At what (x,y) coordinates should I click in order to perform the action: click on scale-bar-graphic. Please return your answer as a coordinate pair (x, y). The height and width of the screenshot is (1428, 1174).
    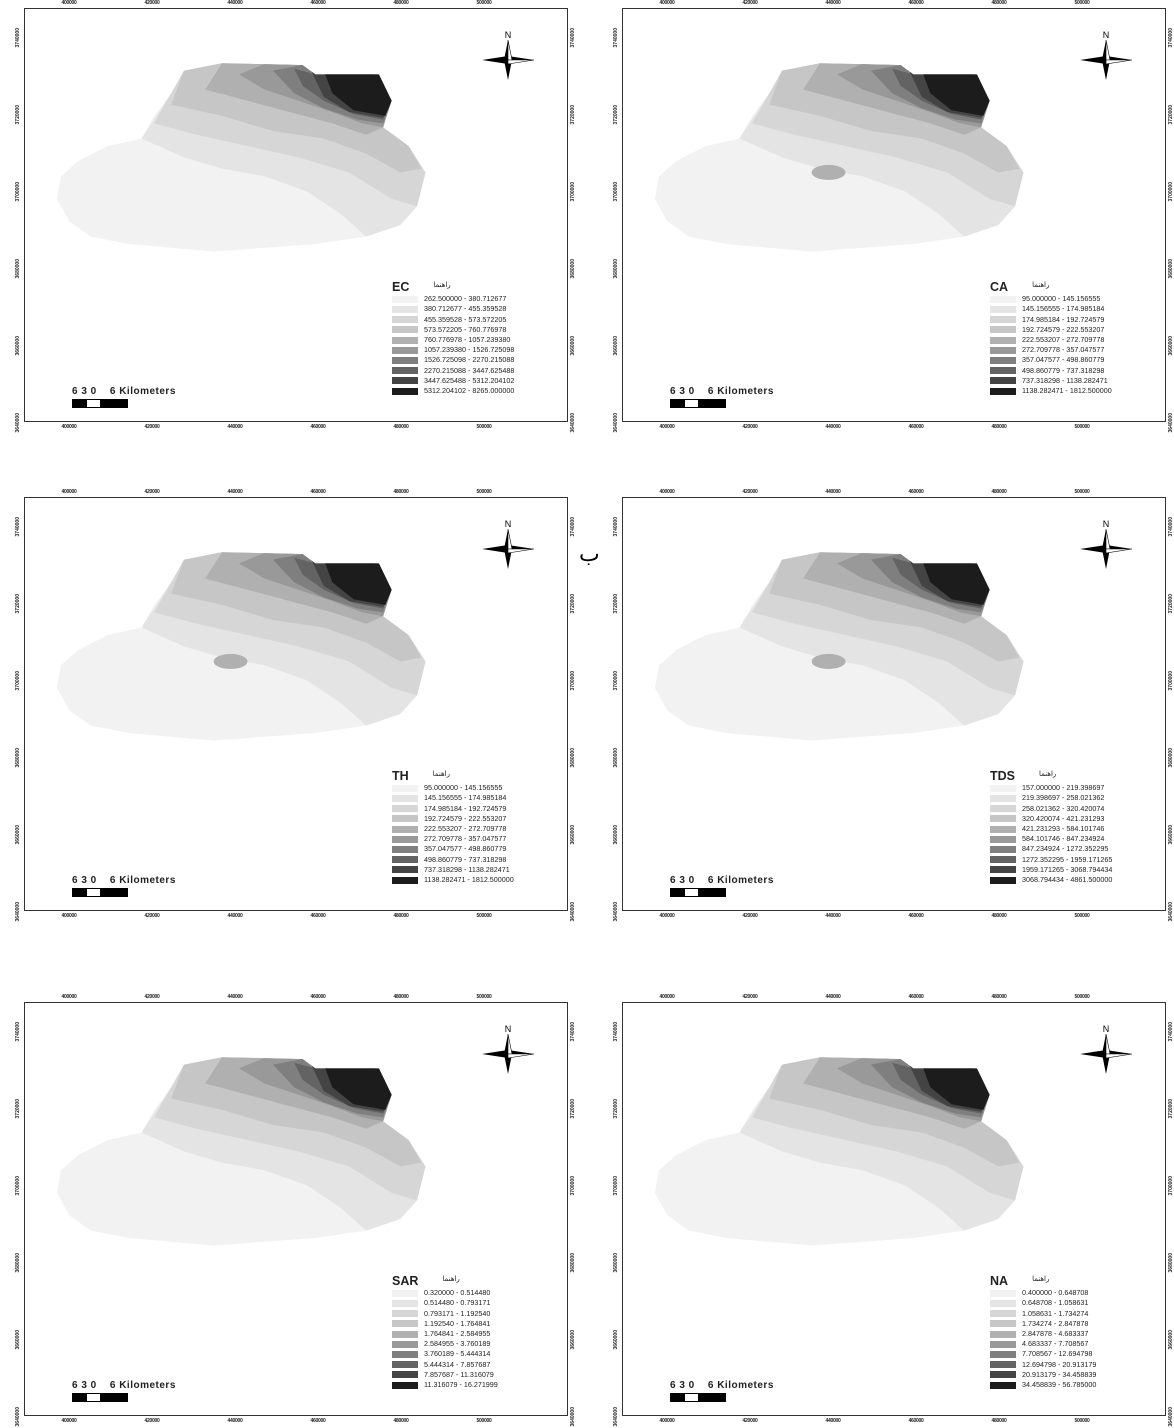
    Looking at the image, I should click on (100, 892).